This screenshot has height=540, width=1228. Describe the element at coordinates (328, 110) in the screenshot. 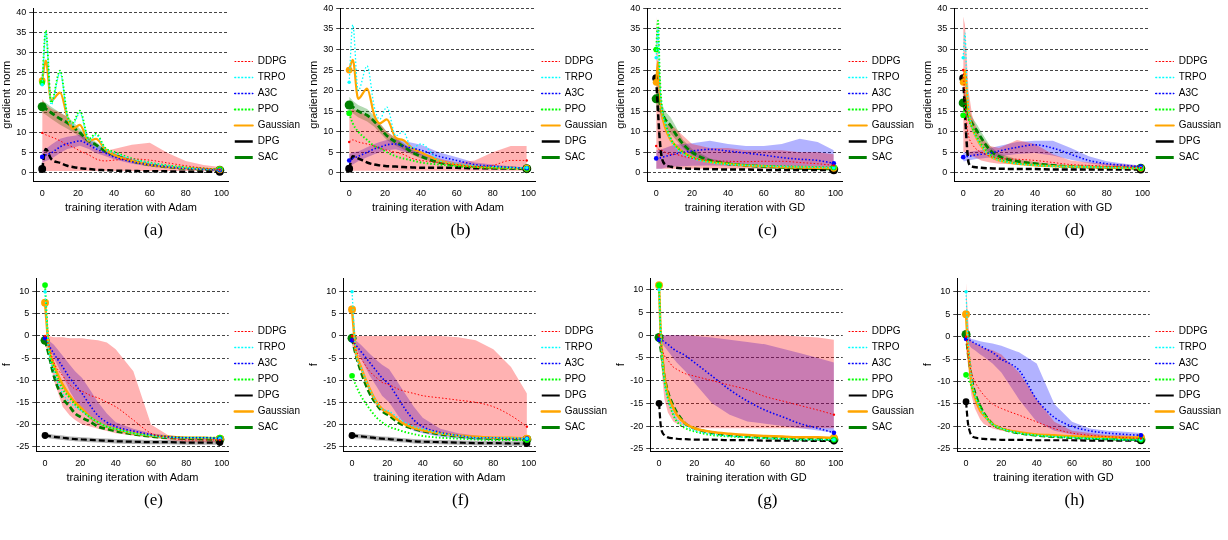

I see `y-tick-label: 15` at that location.